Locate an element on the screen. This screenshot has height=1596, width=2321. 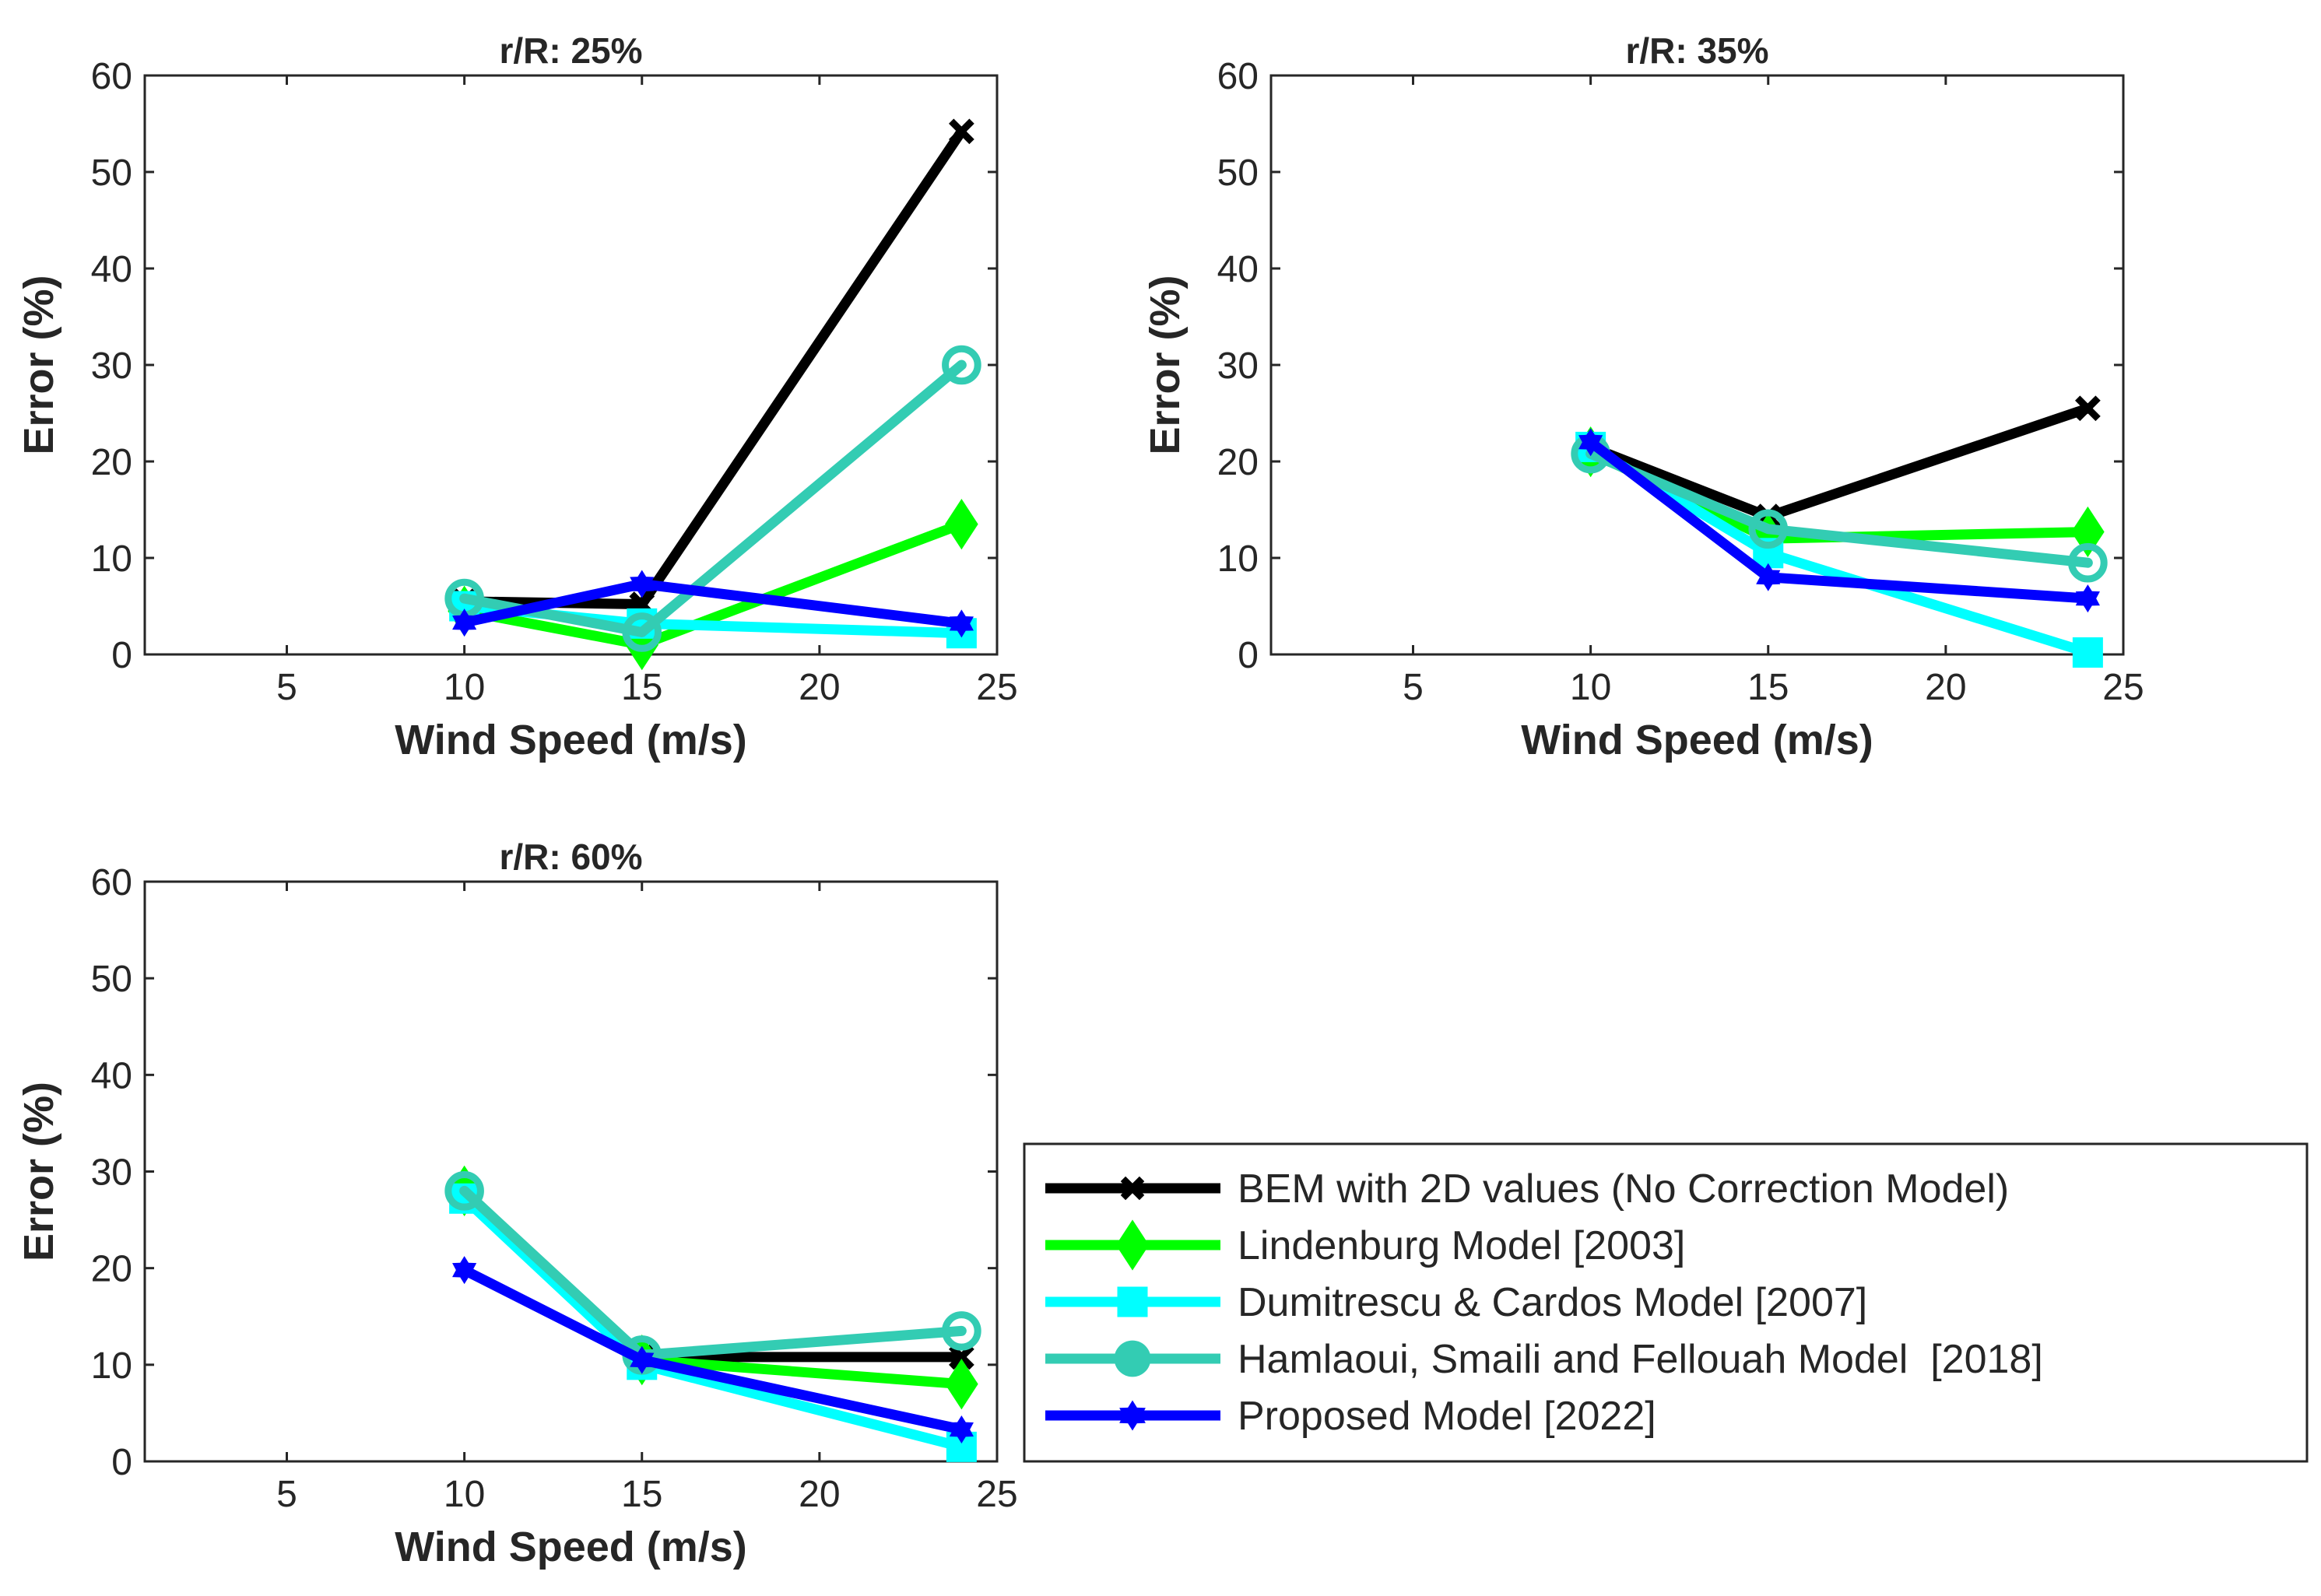
legend-box is located at coordinates (1666, 1303).